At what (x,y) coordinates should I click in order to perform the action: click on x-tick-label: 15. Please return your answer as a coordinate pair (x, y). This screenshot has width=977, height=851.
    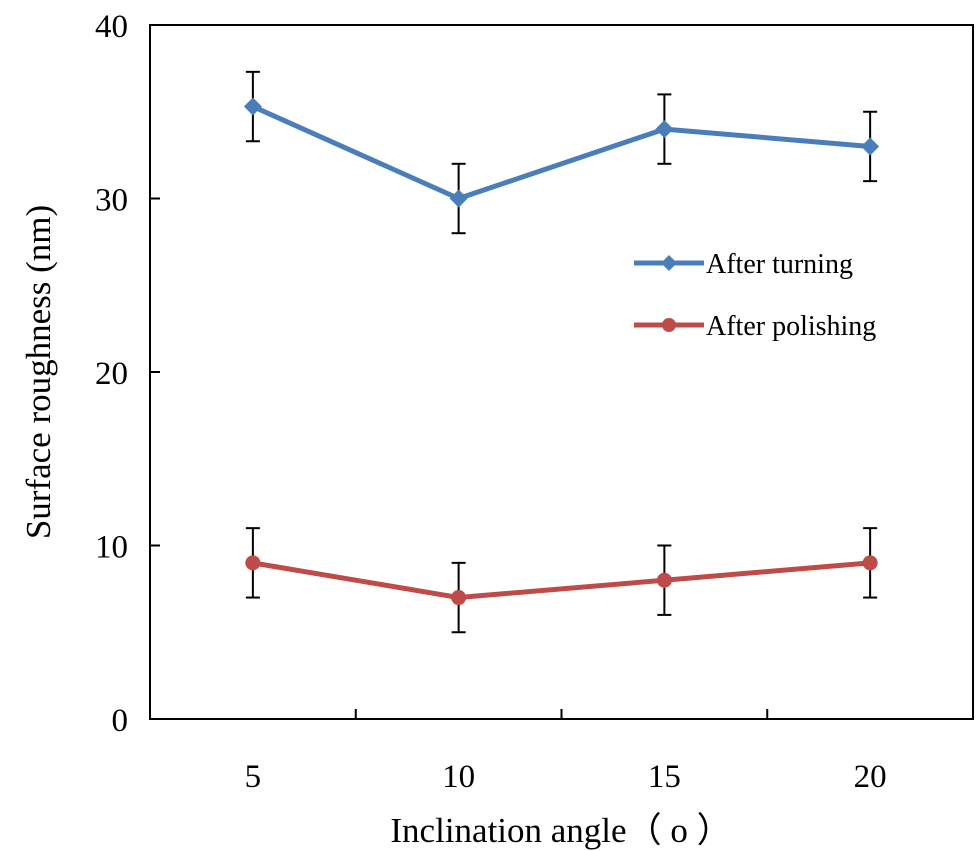
    Looking at the image, I should click on (664, 777).